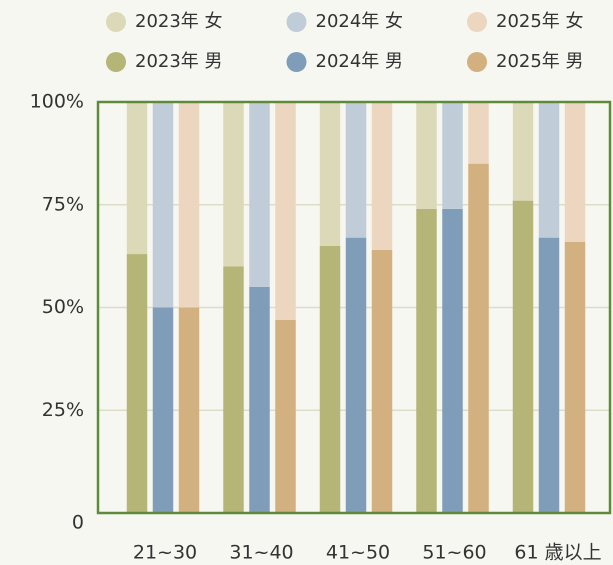  Describe the element at coordinates (63, 410) in the screenshot. I see `y-tick-label: 25%` at that location.